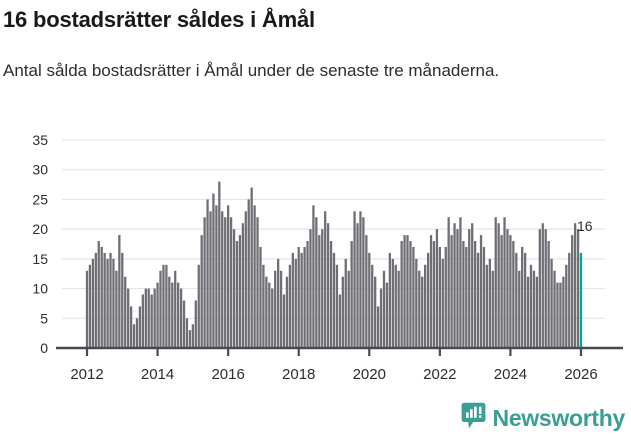  What do you see at coordinates (159, 19) in the screenshot?
I see `page-title: 16 bostadsrätter såldes i Åmål` at bounding box center [159, 19].